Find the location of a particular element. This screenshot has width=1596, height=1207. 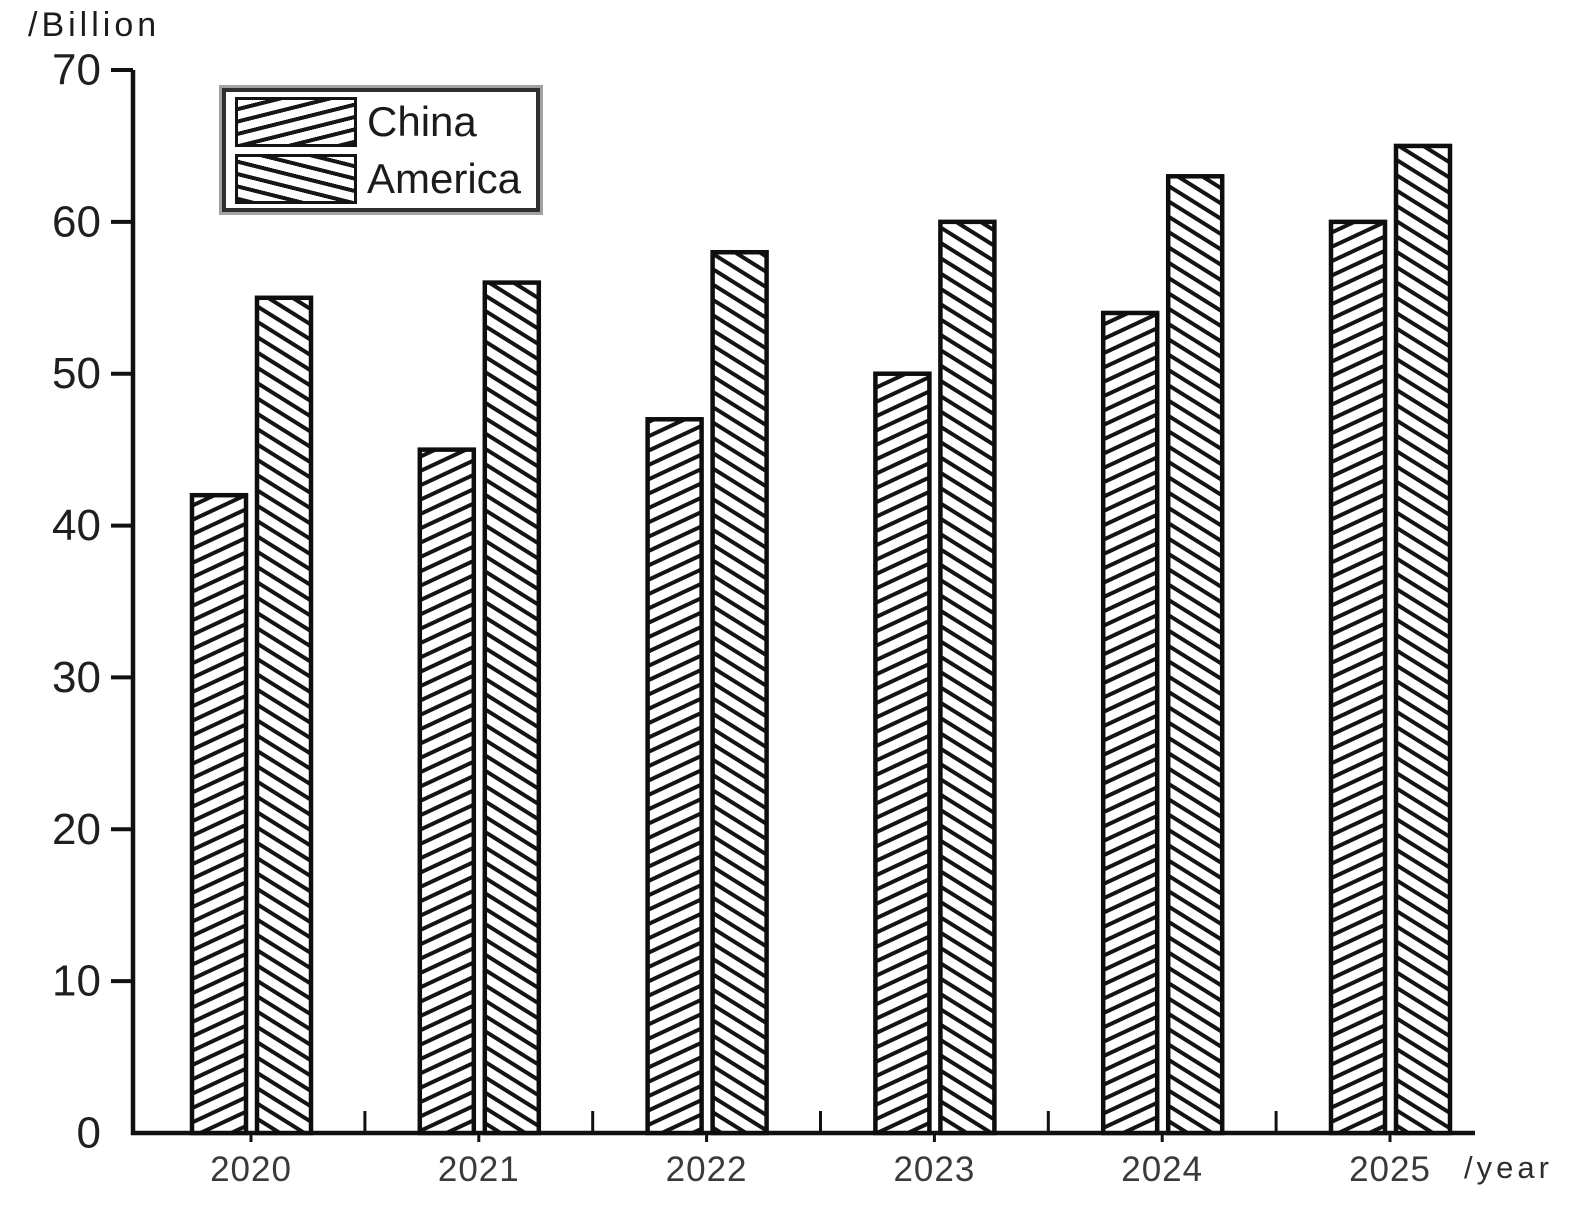

bar-america-2023 is located at coordinates (967, 677).